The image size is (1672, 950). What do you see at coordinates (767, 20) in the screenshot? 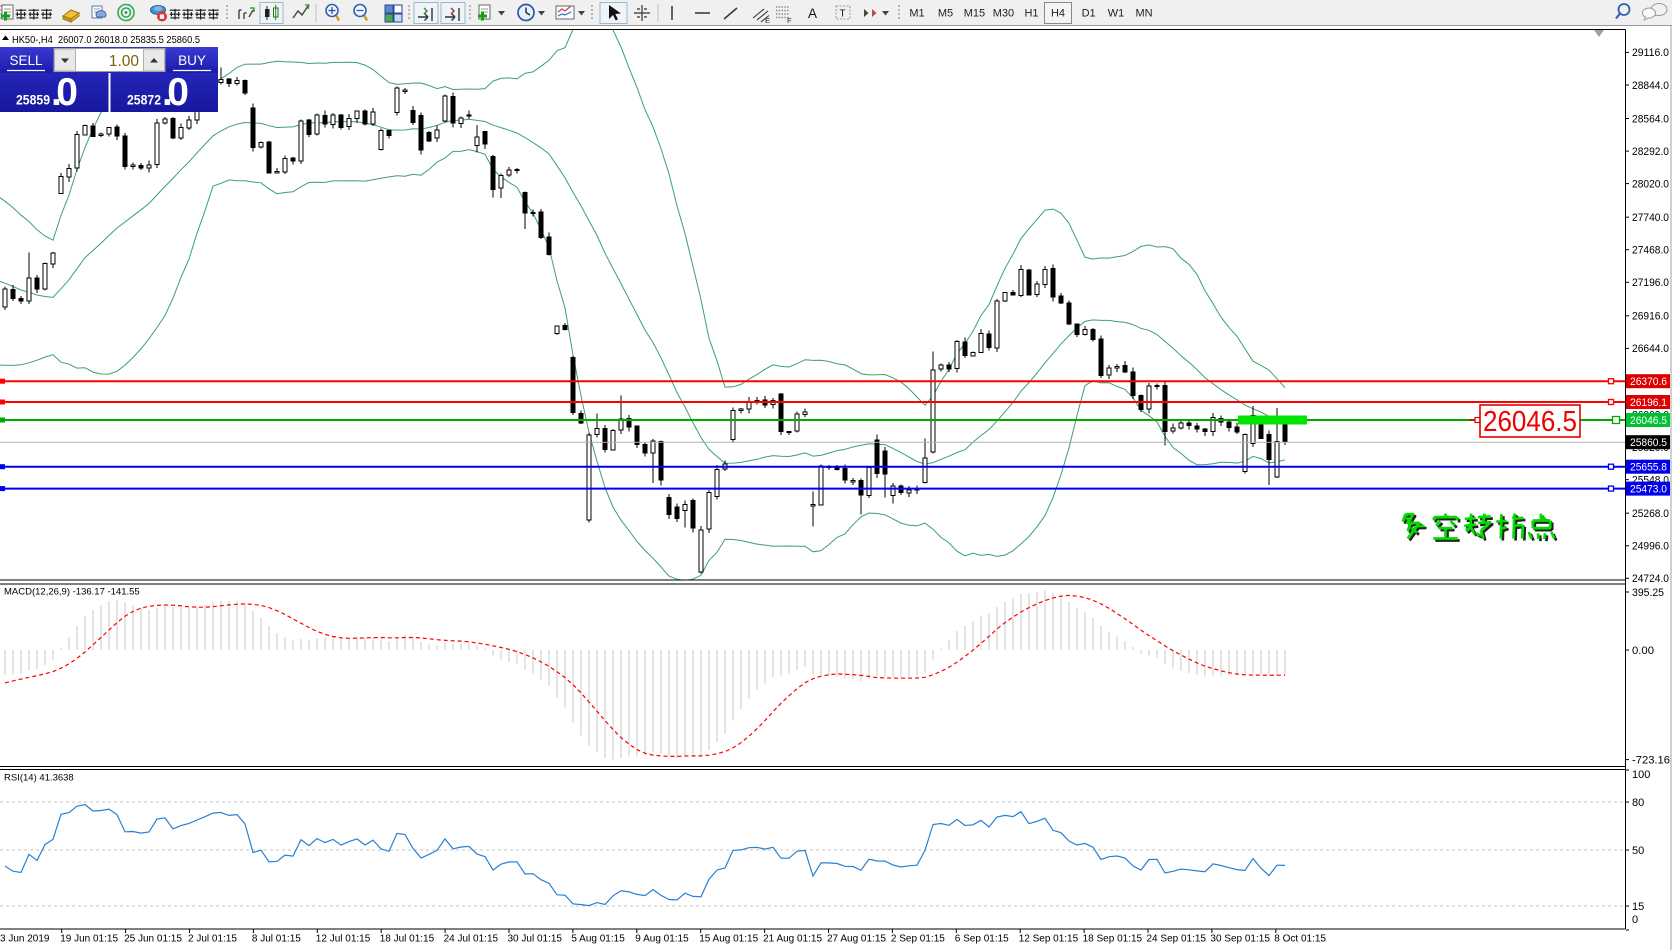
I see `svg-text: E` at bounding box center [767, 20].